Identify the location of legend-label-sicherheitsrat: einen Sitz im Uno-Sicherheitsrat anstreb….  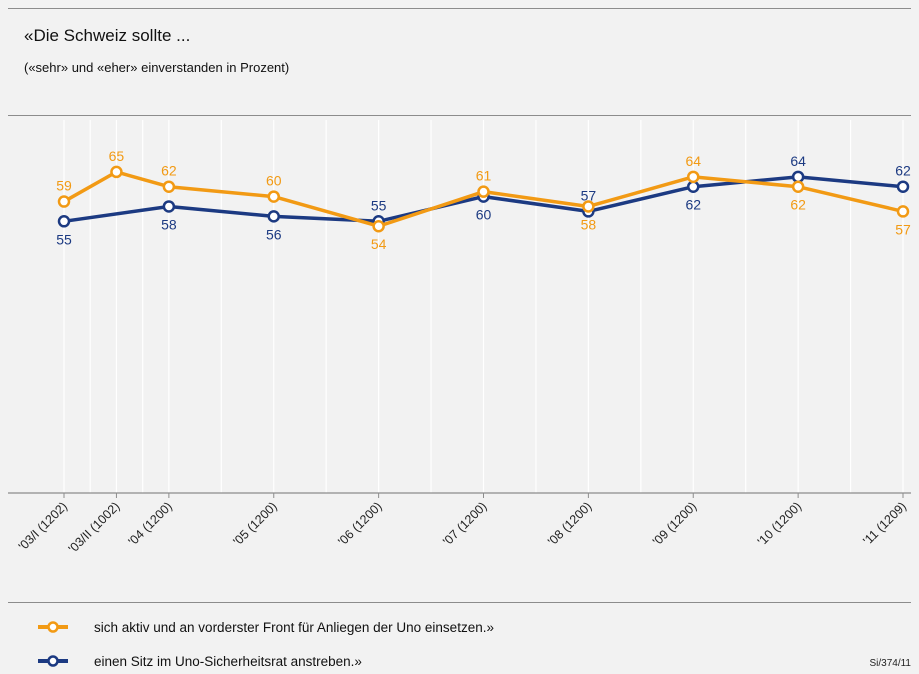
(228, 661).